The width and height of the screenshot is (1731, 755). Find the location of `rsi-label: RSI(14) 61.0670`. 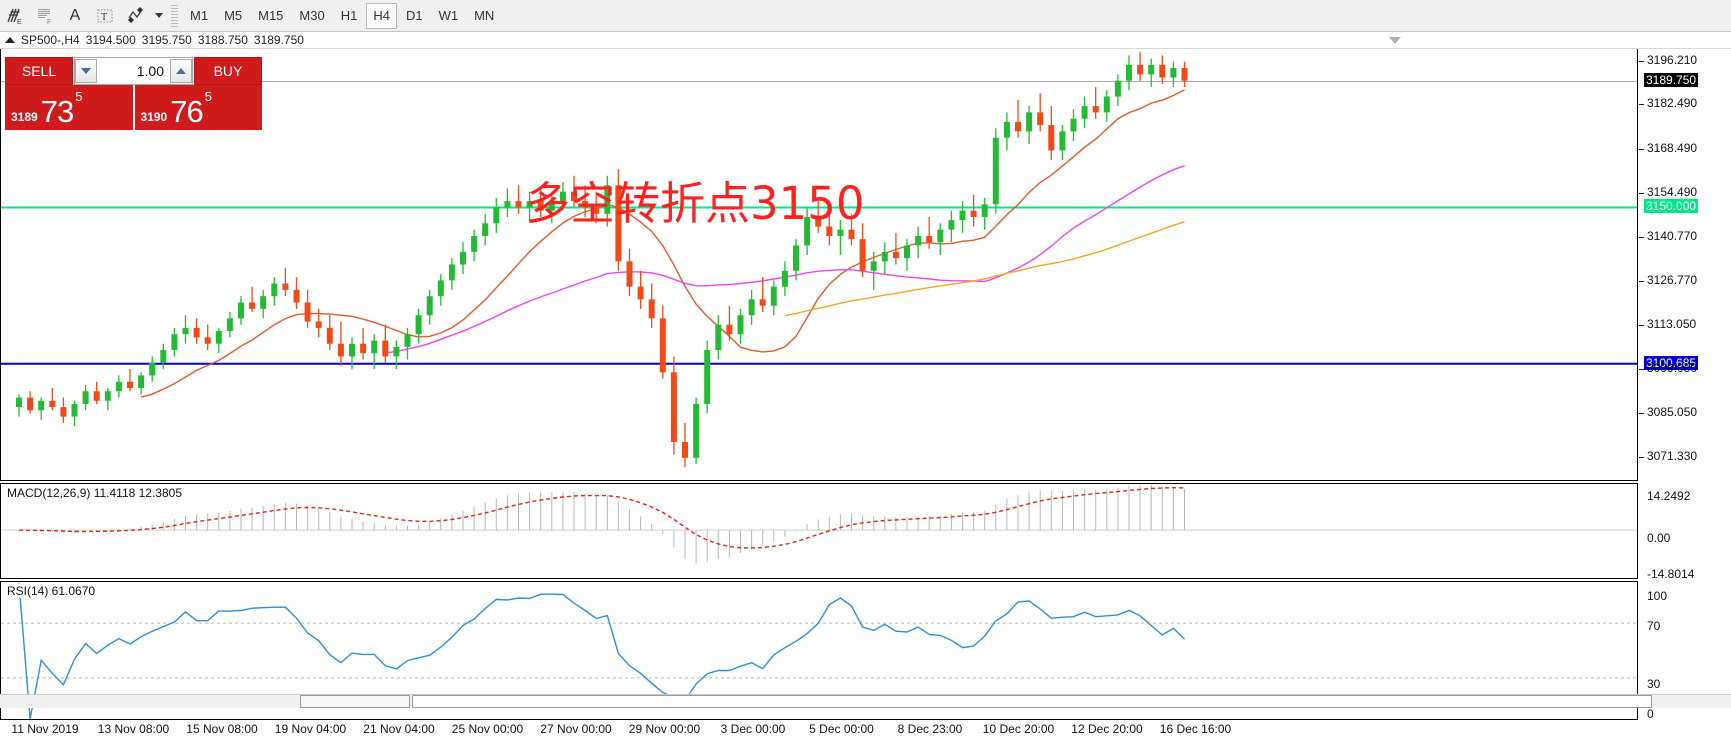

rsi-label: RSI(14) 61.0670 is located at coordinates (51, 591).